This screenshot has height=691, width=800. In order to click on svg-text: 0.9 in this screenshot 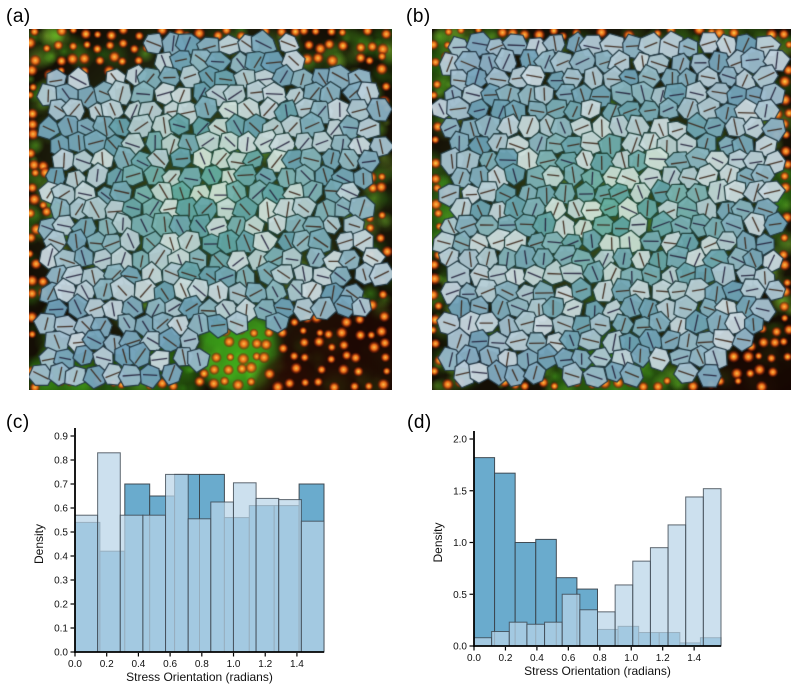, I will do `click(61, 437)`.